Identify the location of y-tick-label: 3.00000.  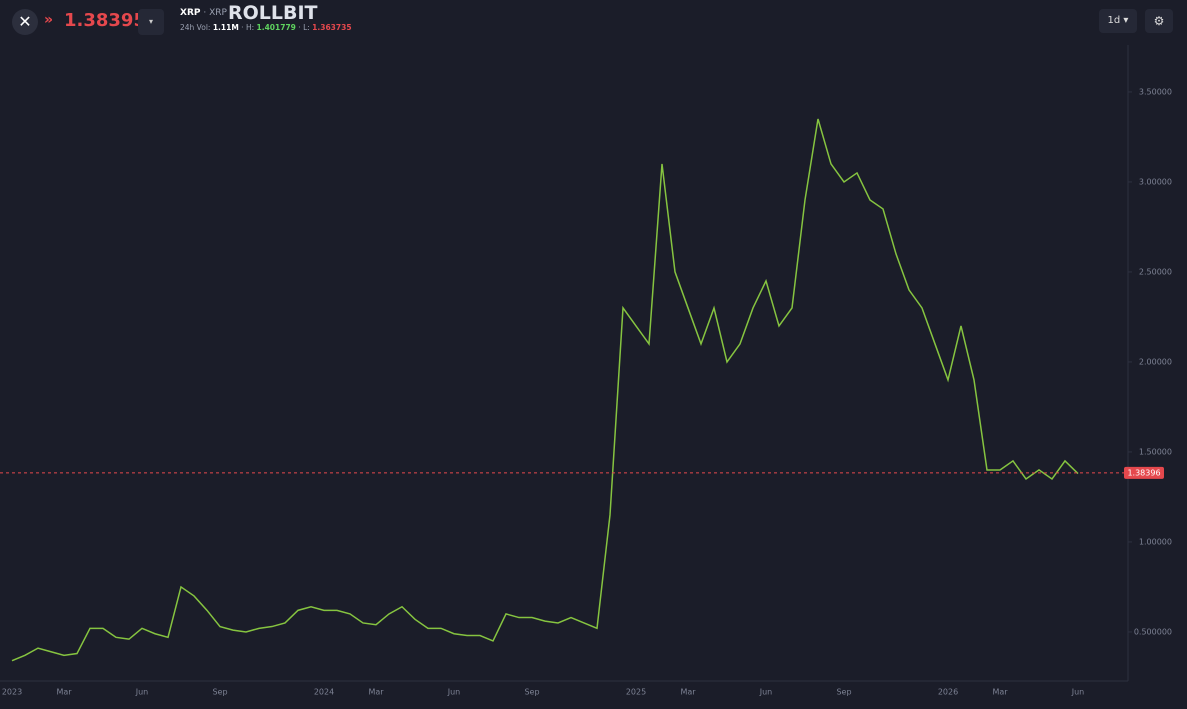
(1155, 181).